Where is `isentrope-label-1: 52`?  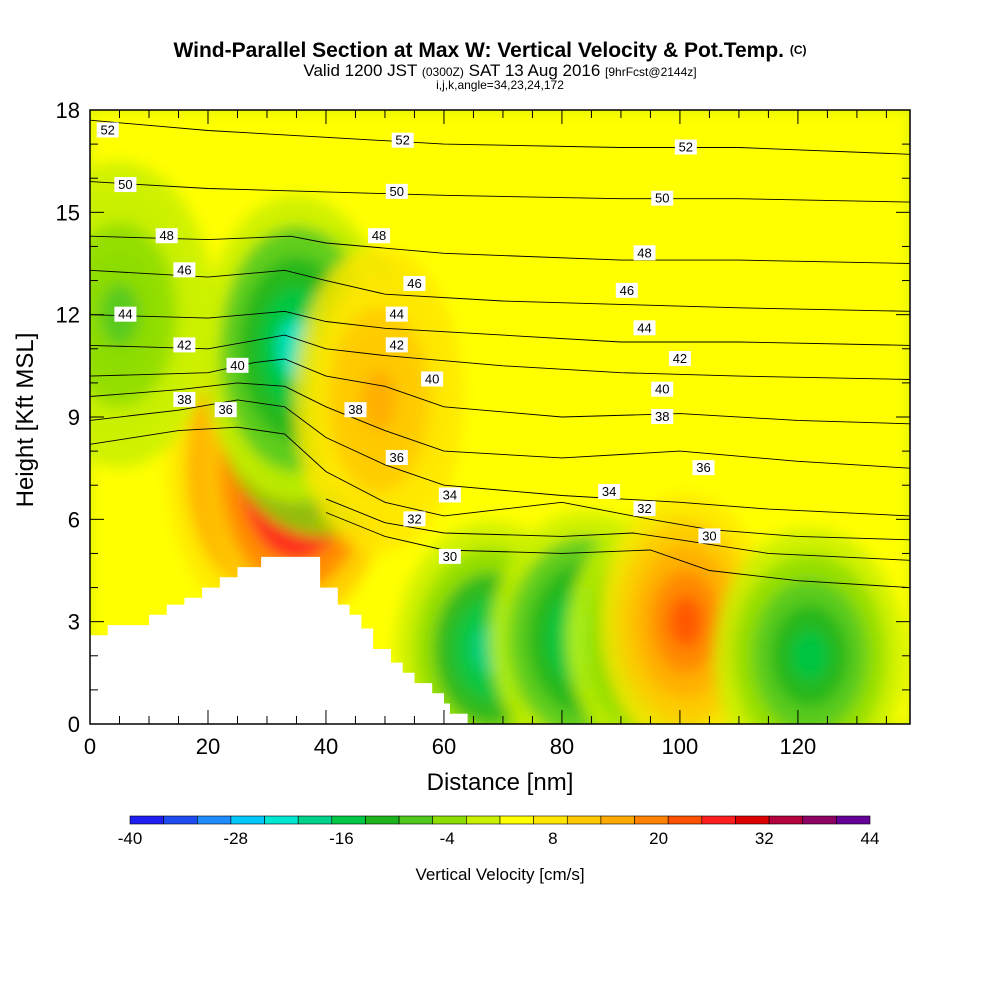 isentrope-label-1: 52 is located at coordinates (402, 140).